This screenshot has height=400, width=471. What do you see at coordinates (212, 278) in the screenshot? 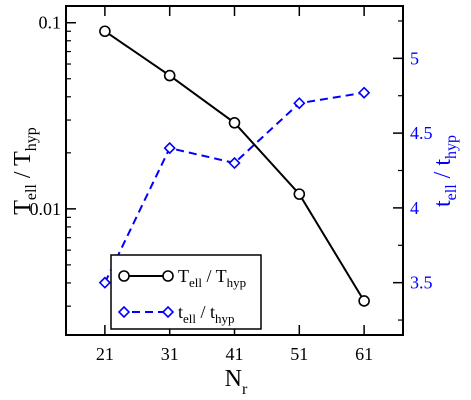
I see `legend-label-1: Tell / Thyp` at bounding box center [212, 278].